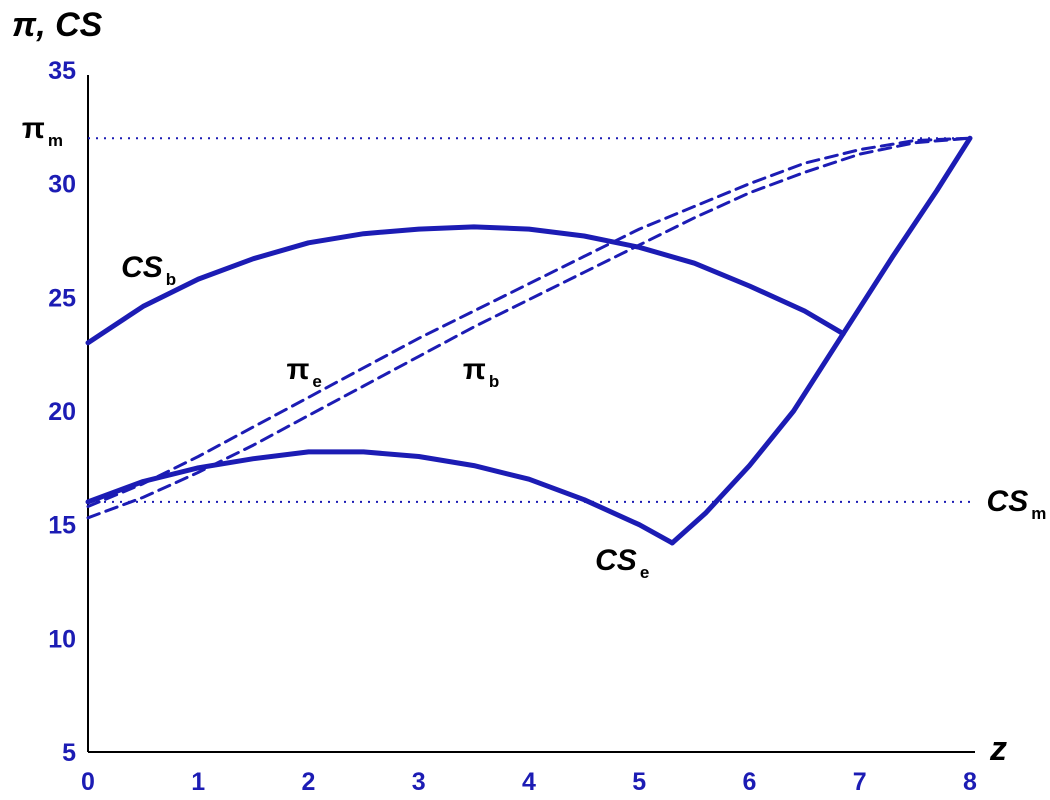 Image resolution: width=1050 pixels, height=800 pixels. What do you see at coordinates (465, 285) in the screenshot?
I see `series-line-cs-b` at bounding box center [465, 285].